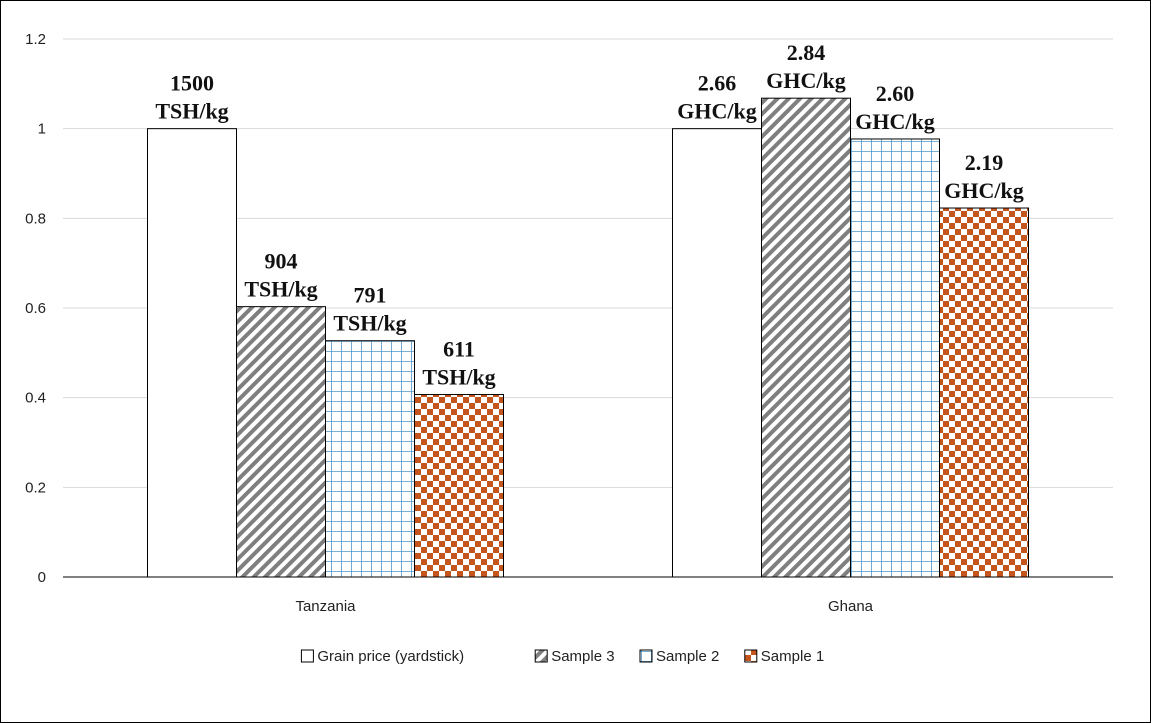 The image size is (1151, 723). I want to click on category-label: Ghana, so click(851, 606).